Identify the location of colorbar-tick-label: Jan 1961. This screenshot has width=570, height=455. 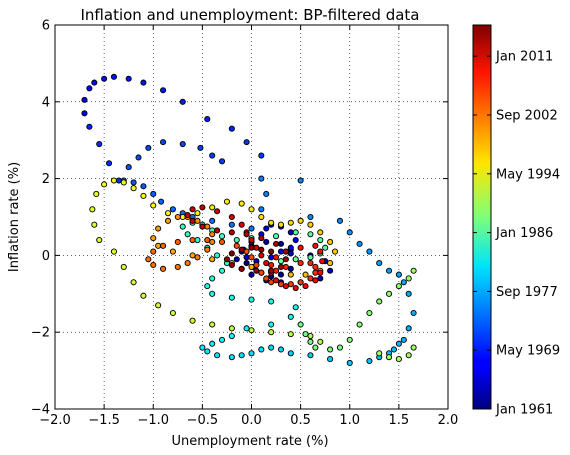
(524, 410).